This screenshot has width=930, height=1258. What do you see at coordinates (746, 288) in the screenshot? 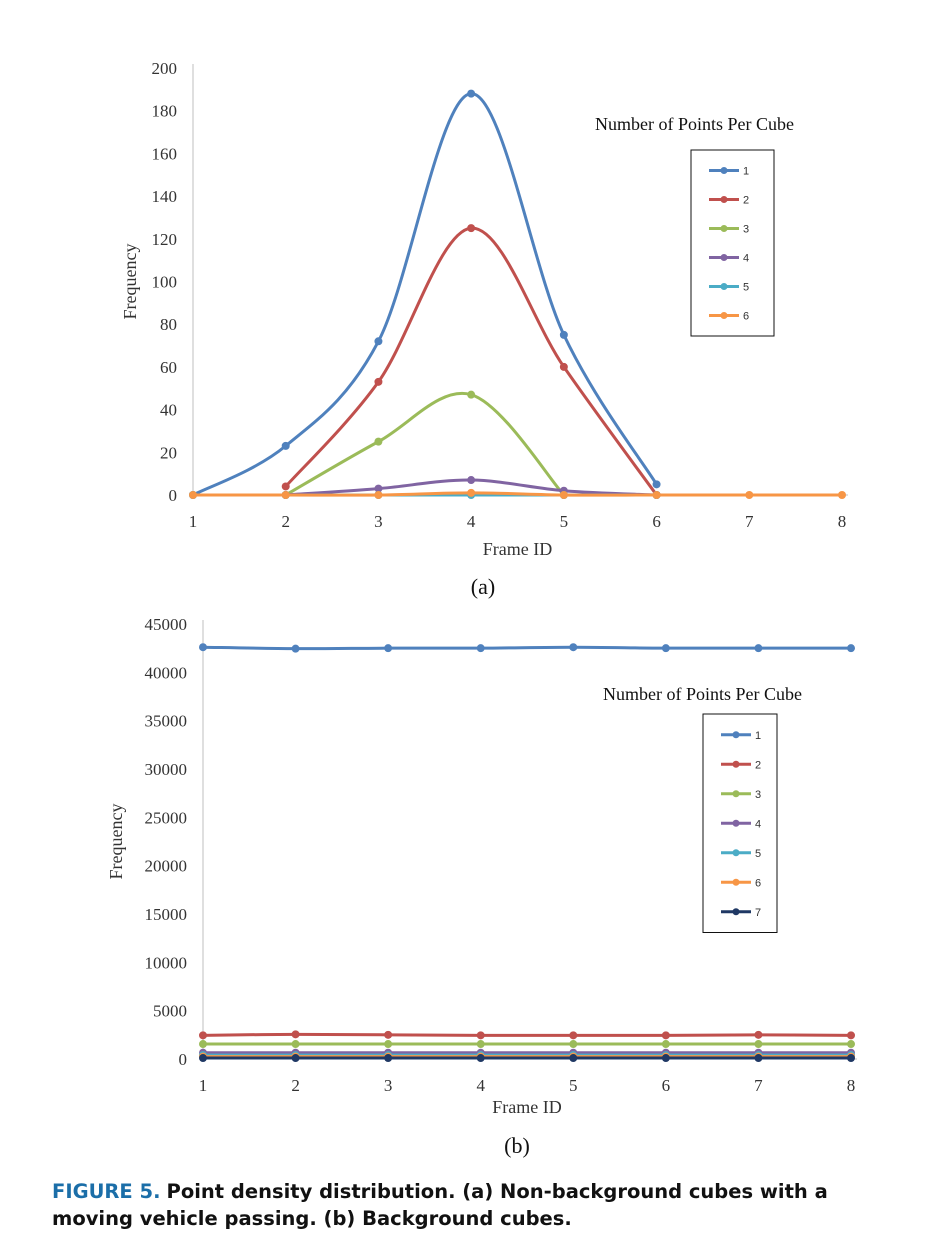
I see `chart-a-legend-label-5: 5` at bounding box center [746, 288].